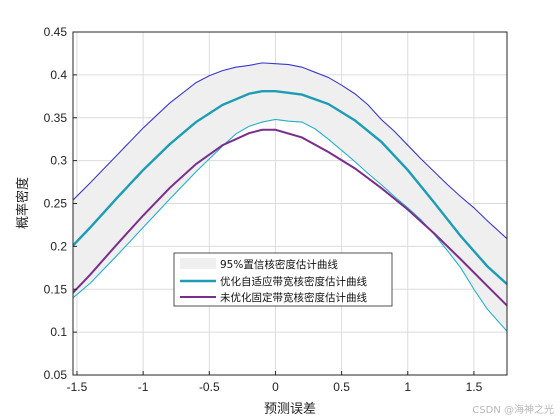 The height and width of the screenshot is (420, 560). I want to click on watermark-text: CSDN @海神之光, so click(513, 409).